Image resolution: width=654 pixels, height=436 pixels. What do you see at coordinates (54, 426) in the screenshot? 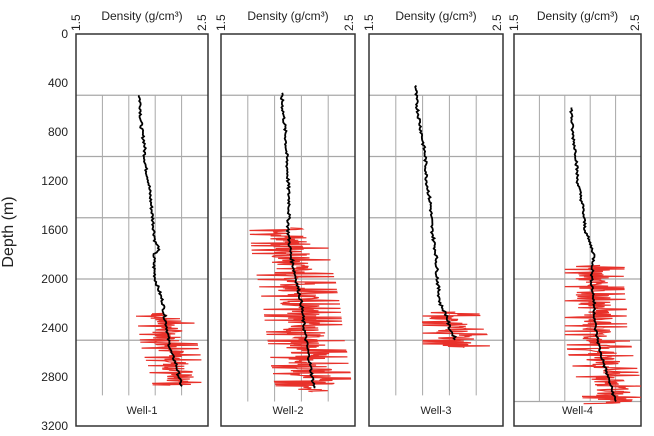
I see `y-tick-label: 3200` at bounding box center [54, 426].